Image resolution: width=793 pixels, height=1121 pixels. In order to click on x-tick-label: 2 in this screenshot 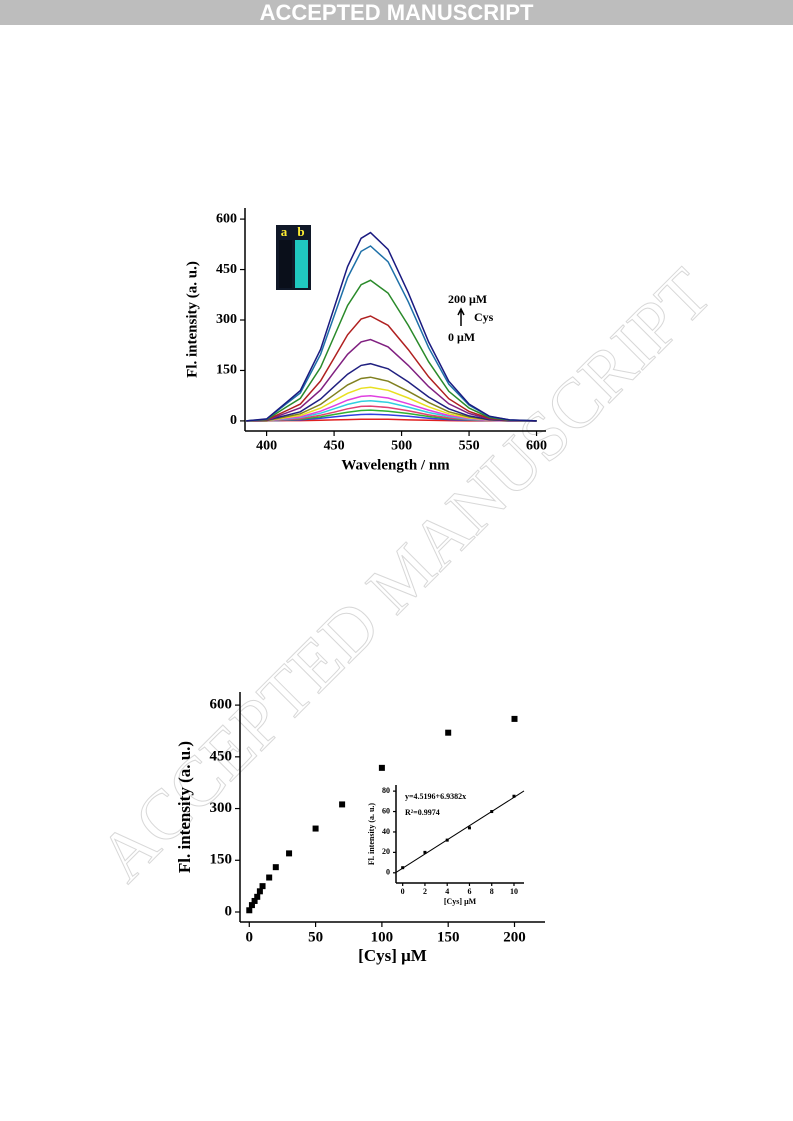, I will do `click(425, 891)`.